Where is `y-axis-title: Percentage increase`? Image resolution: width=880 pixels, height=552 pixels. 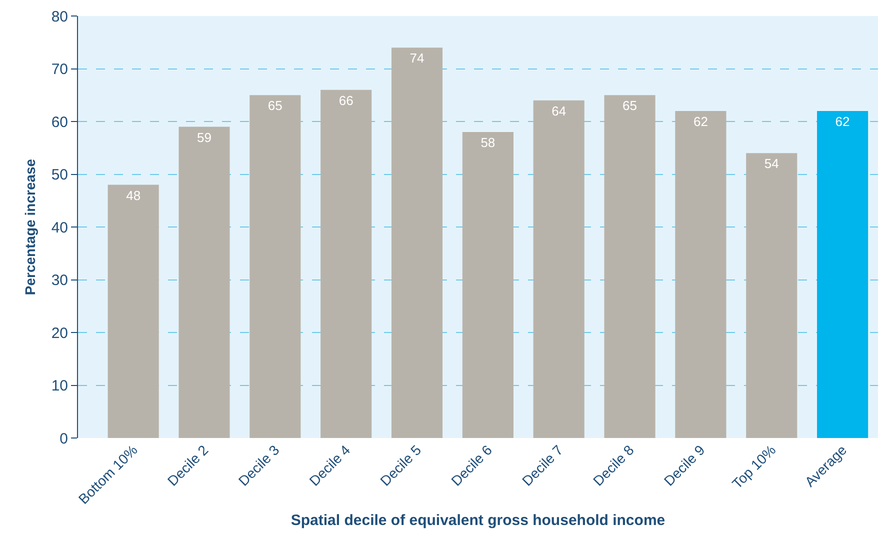 y-axis-title: Percentage increase is located at coordinates (30, 227).